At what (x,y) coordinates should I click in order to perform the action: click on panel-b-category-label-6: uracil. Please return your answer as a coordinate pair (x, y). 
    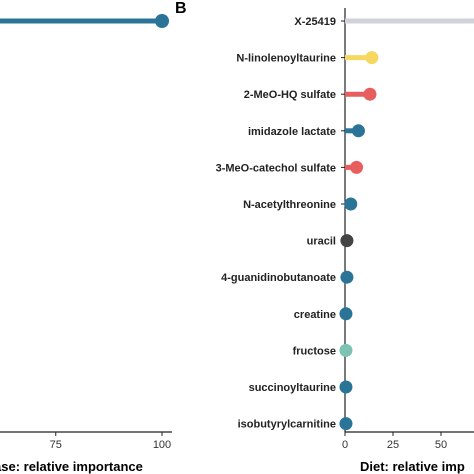
    Looking at the image, I should click on (321, 242).